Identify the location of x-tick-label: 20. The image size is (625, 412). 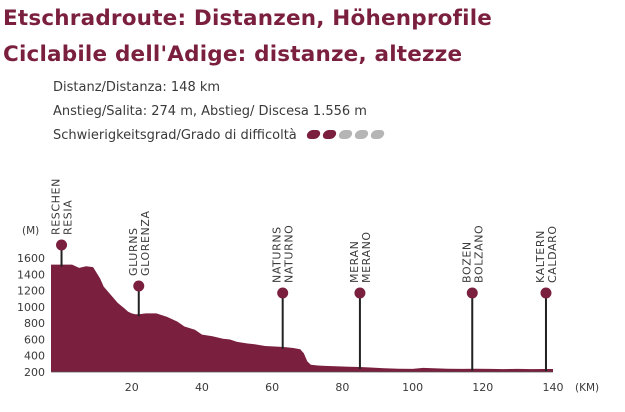
(132, 387).